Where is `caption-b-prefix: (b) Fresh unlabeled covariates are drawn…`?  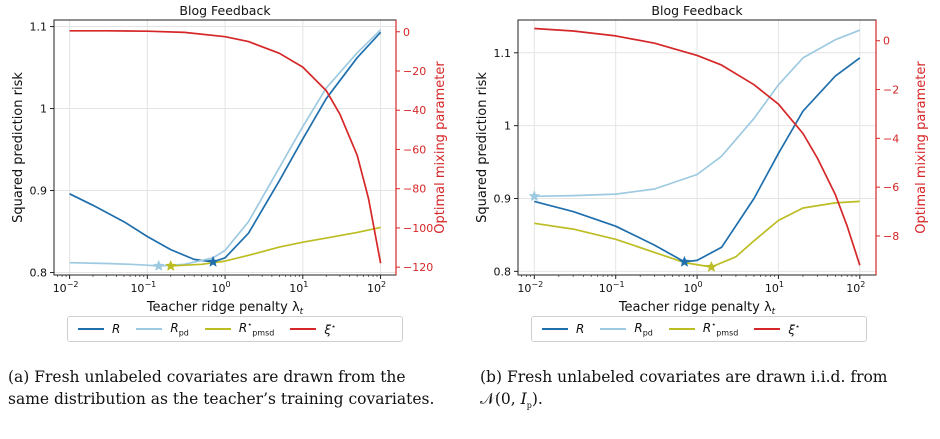 caption-b-prefix: (b) Fresh unlabeled covariates are drawn… is located at coordinates (684, 377).